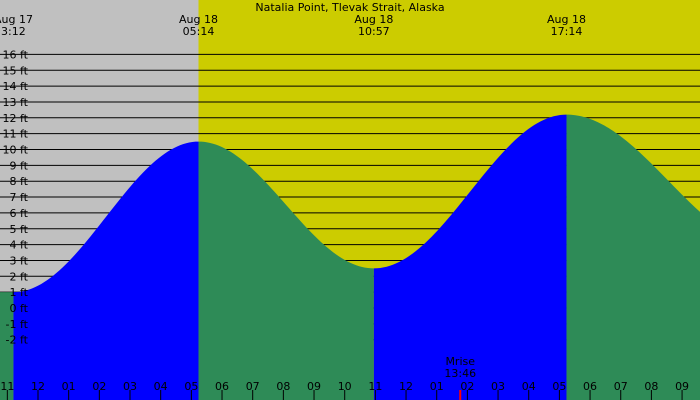  Describe the element at coordinates (16, 118) in the screenshot. I see `y-tick-label: 12 ft` at that location.